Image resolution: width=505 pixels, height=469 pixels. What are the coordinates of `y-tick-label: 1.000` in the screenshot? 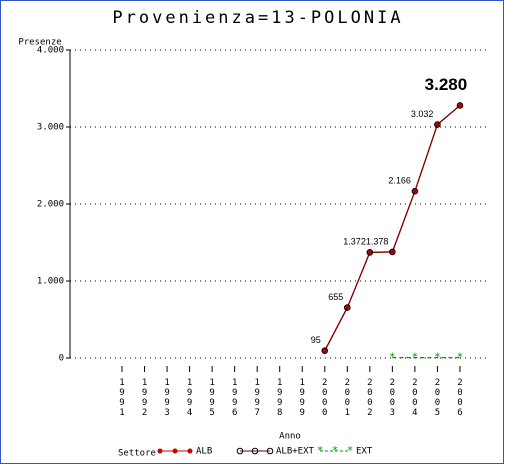 It's located at (50, 282).